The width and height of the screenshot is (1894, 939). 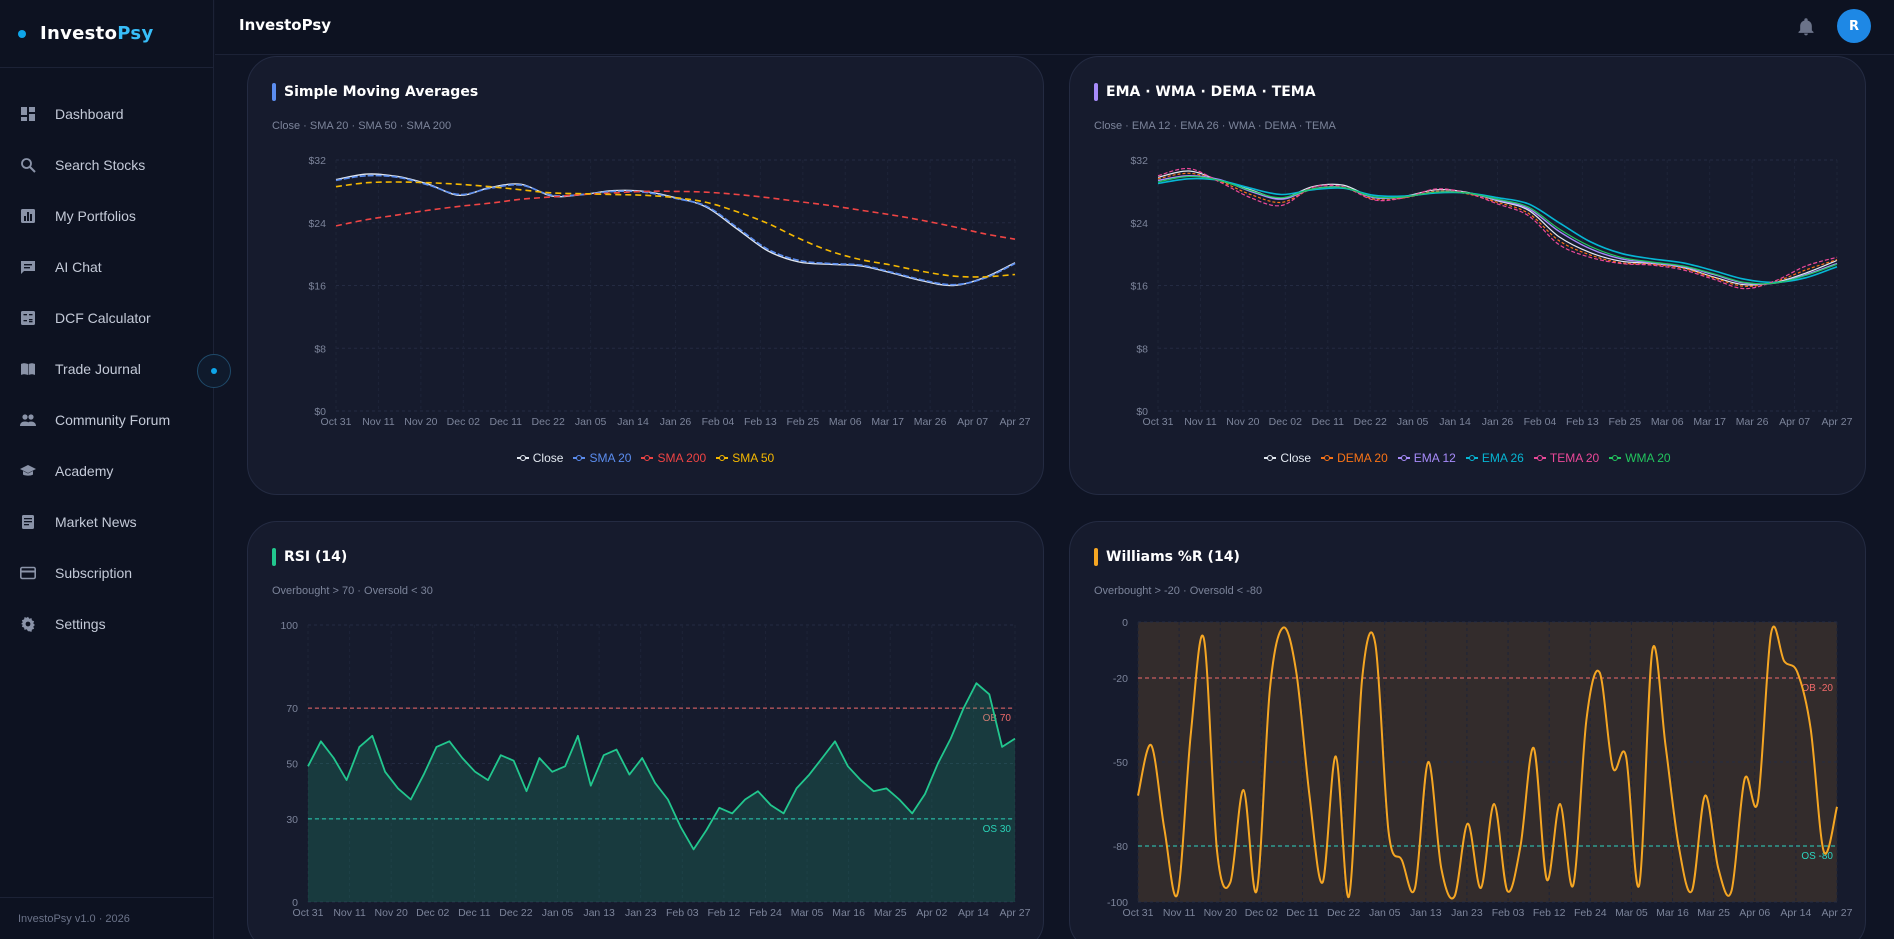 I want to click on sidebar-item-academy: Academy, so click(x=107, y=470).